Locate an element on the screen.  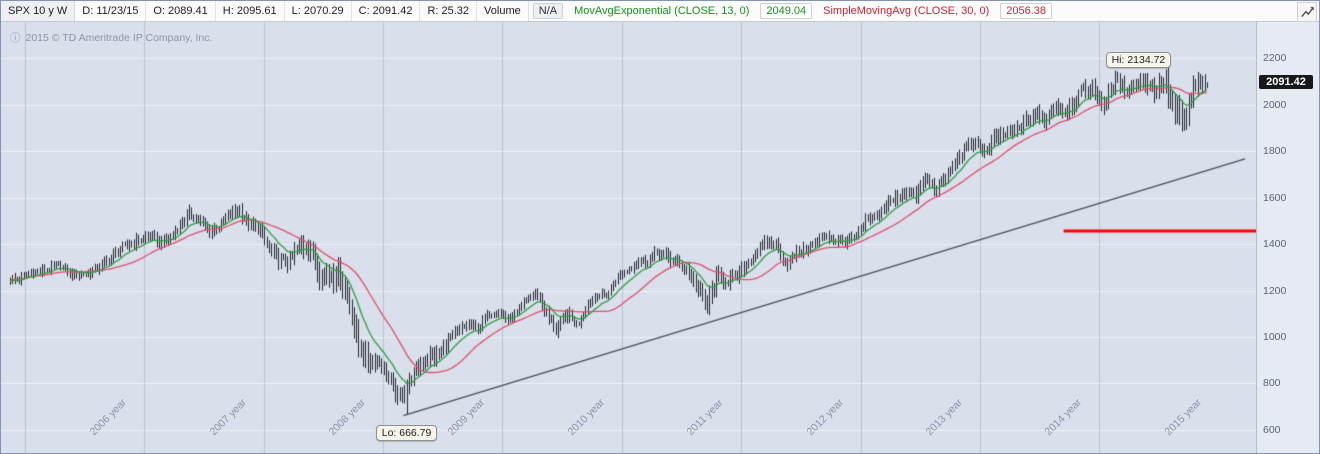
y-axis-tick-label: 1200 is located at coordinates (1275, 290).